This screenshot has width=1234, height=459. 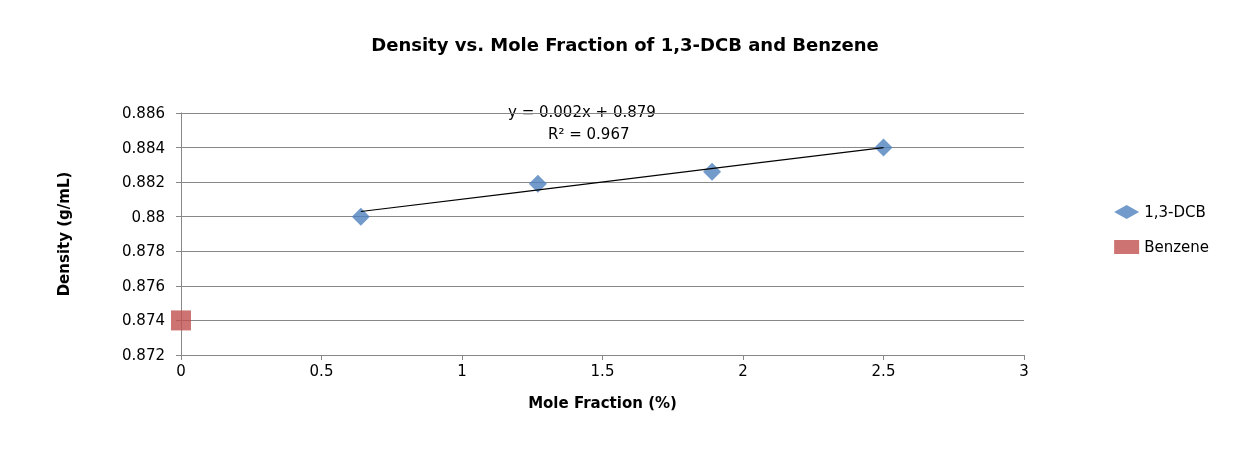 I want to click on x-tick-label: 1.5, so click(x=602, y=370).